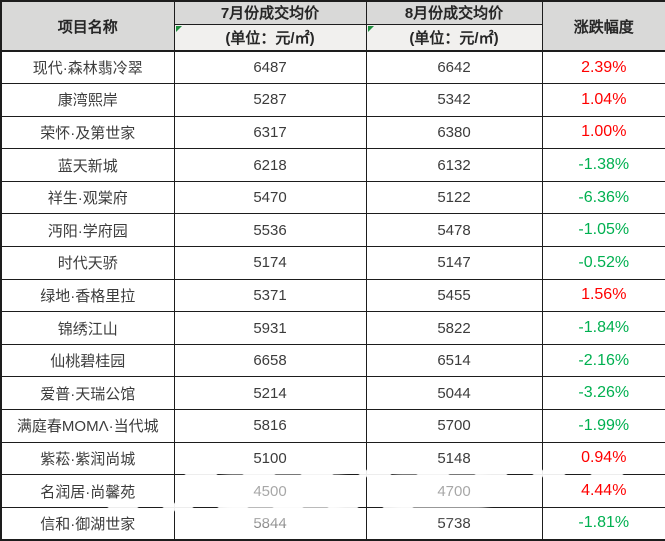 The image size is (665, 541). I want to click on cell-project-name: 康湾熙岸, so click(87, 100).